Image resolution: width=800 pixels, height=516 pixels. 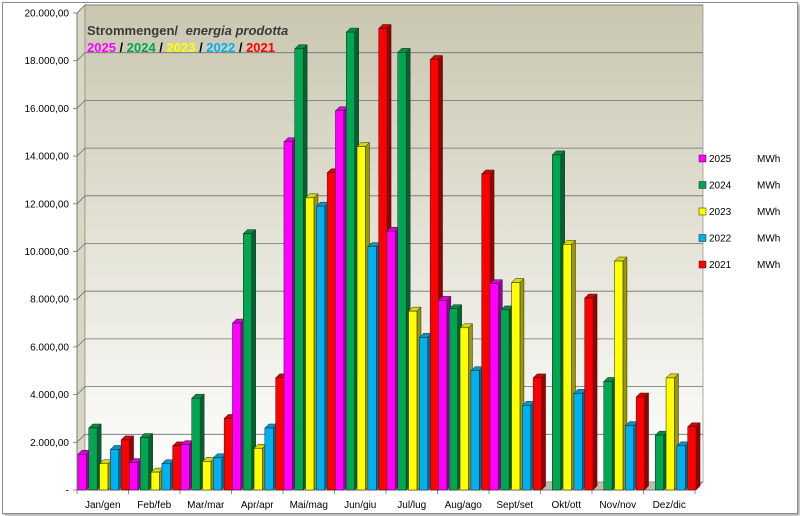 I want to click on bar-2024-Sept/set, so click(x=507, y=398).